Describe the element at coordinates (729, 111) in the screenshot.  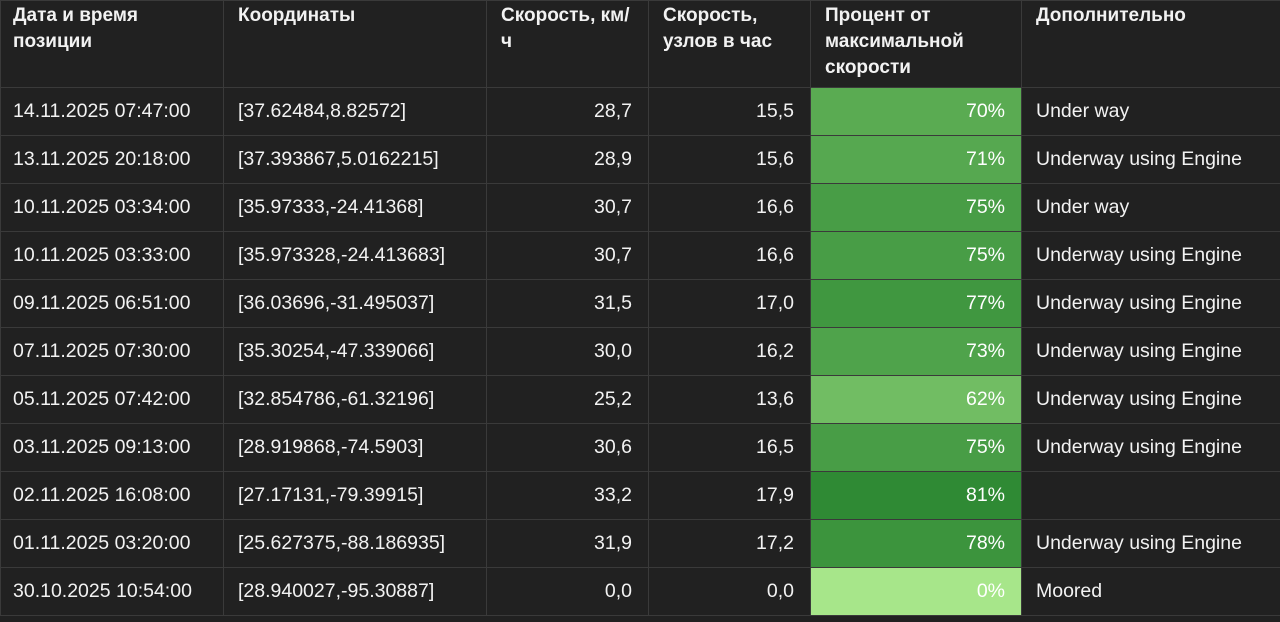
I see `cell-speed-knots: 15,5` at that location.